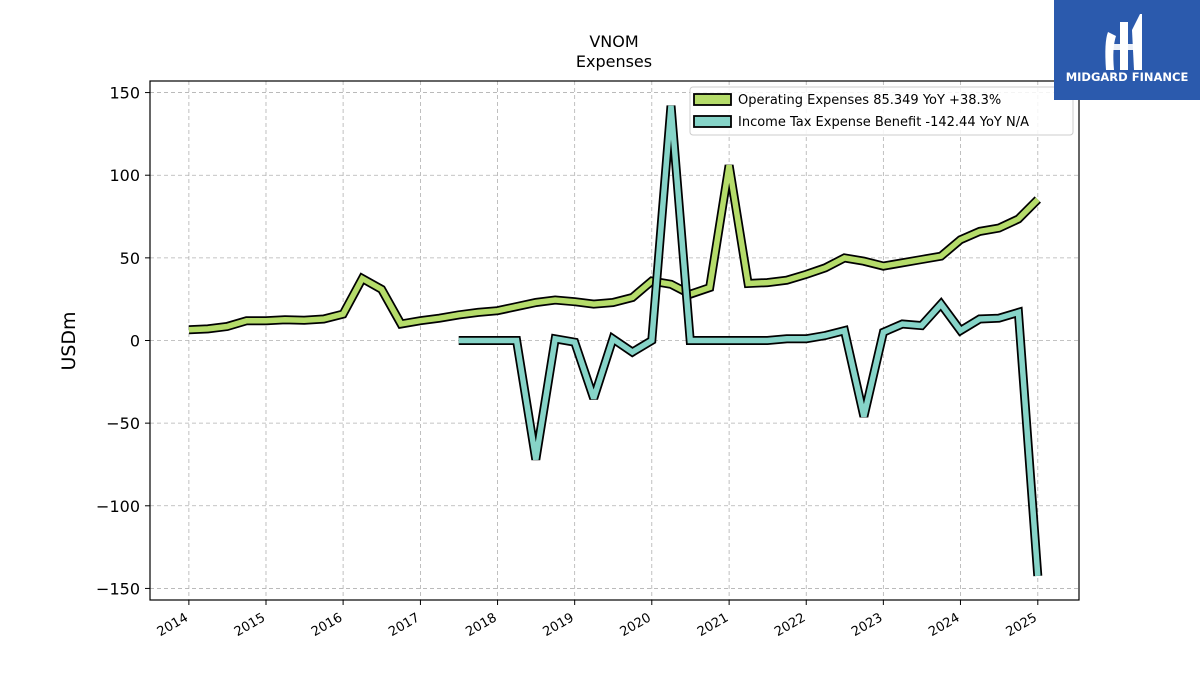  What do you see at coordinates (1022, 625) in the screenshot?
I see `x-tick-label: 2025` at bounding box center [1022, 625].